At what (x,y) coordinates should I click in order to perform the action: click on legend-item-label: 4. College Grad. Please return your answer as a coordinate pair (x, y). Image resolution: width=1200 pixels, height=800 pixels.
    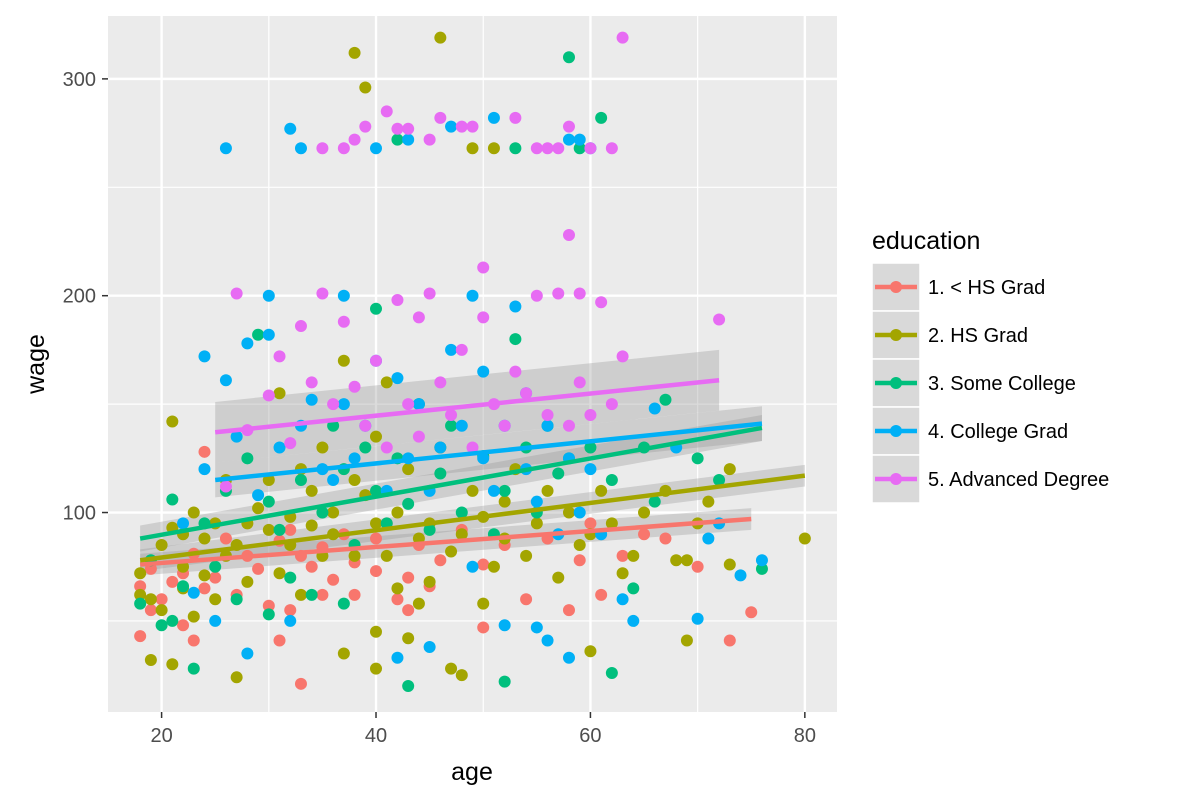
    Looking at the image, I should click on (998, 432).